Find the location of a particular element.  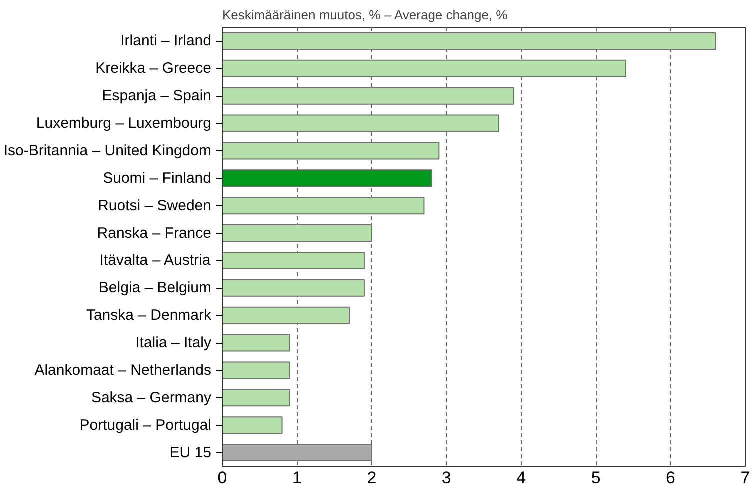

x-tick-label: 0 is located at coordinates (223, 477).